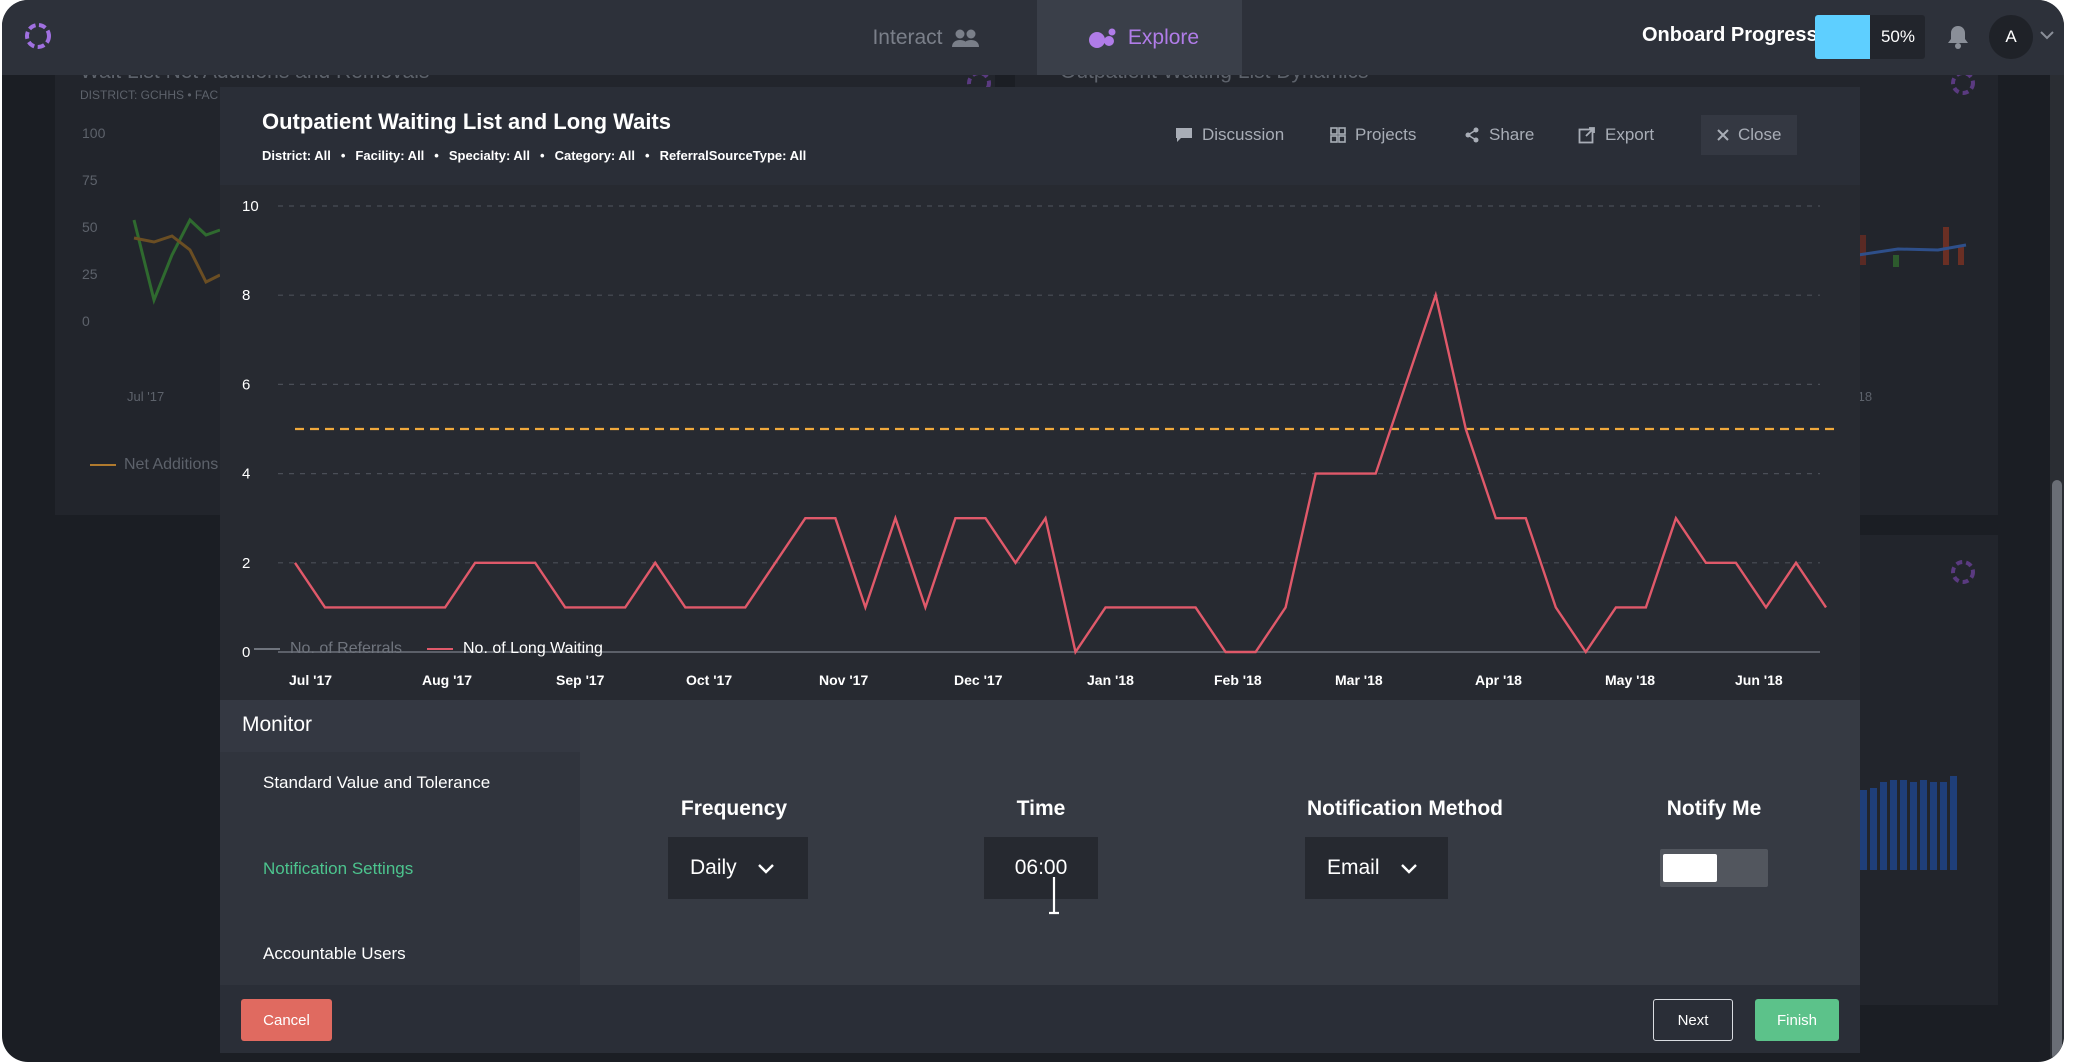  Describe the element at coordinates (1586, 135) in the screenshot. I see `export-icon` at that location.